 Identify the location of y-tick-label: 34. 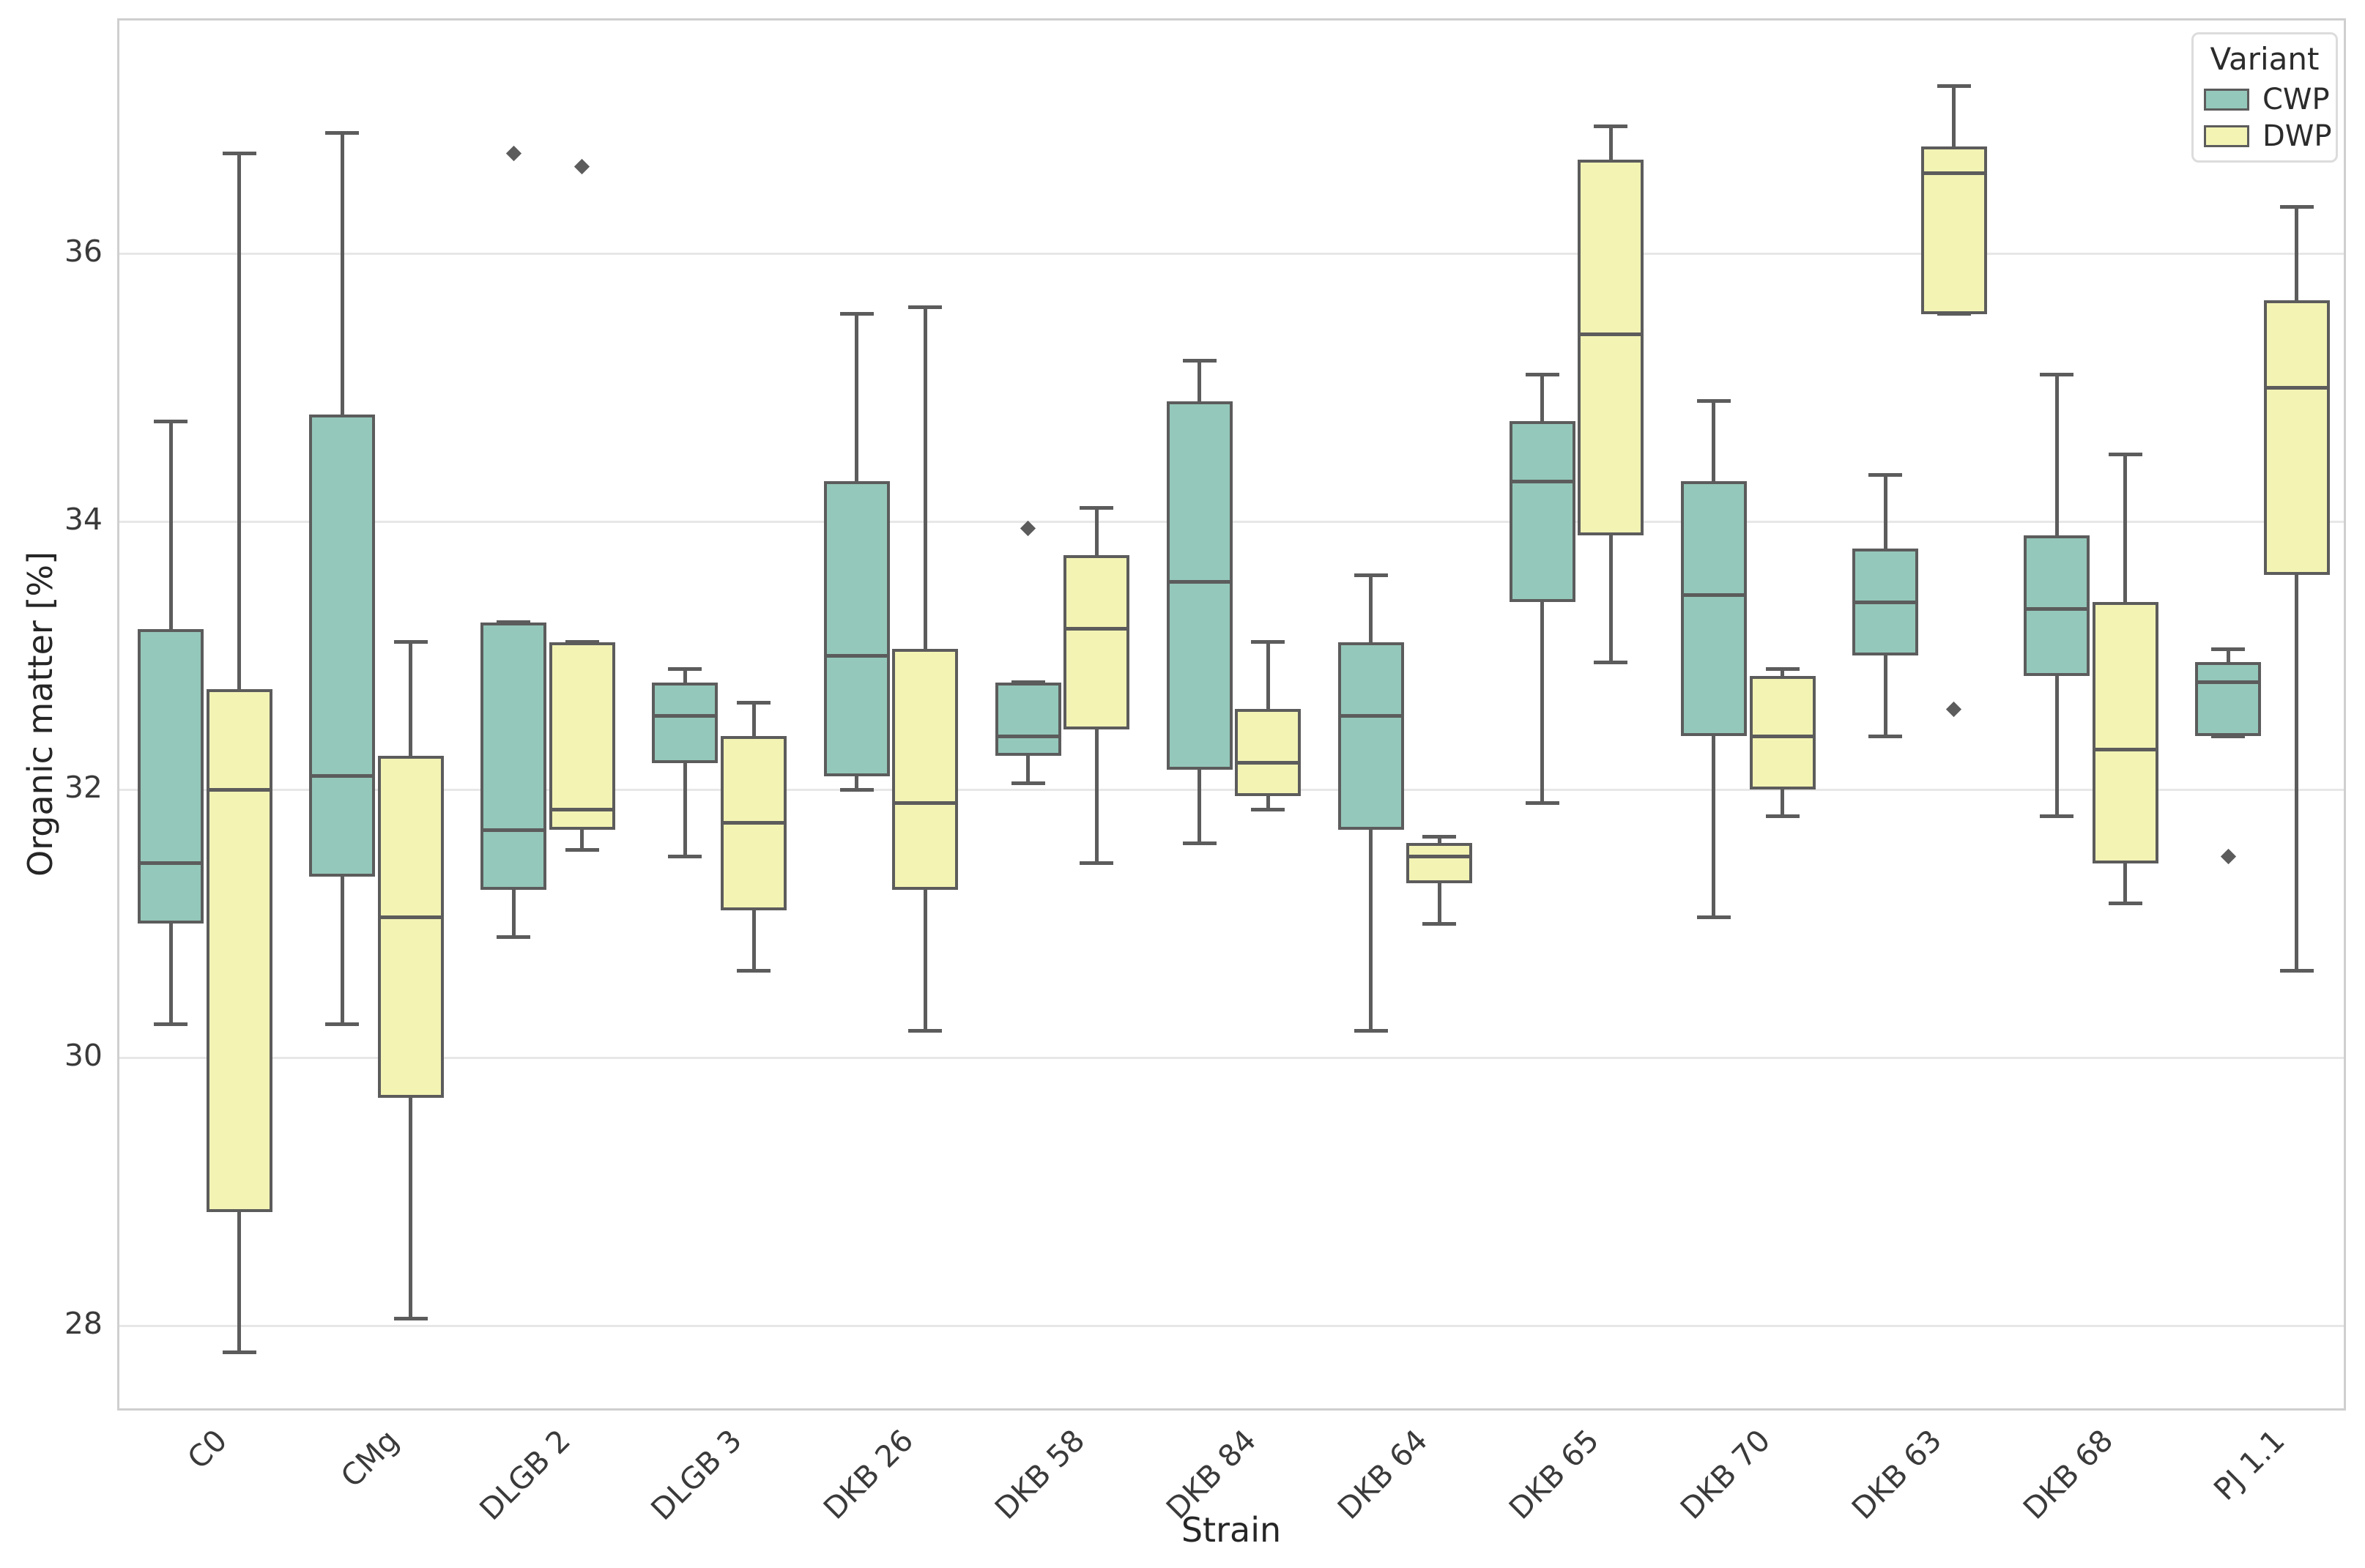
(83, 520).